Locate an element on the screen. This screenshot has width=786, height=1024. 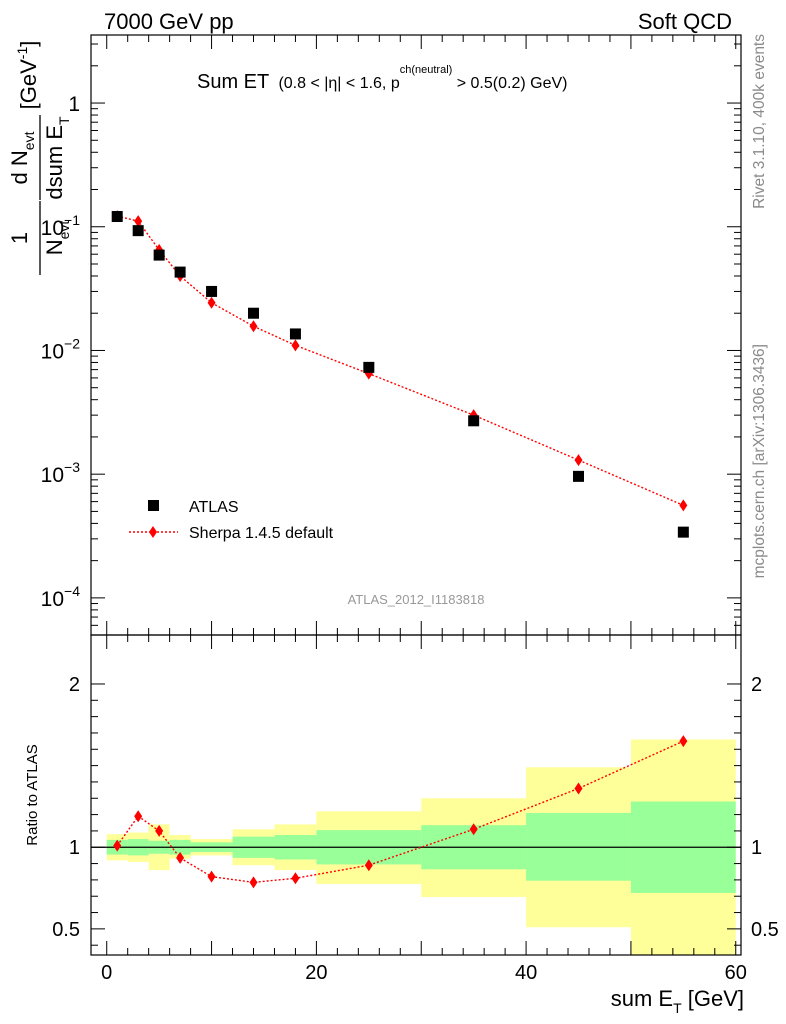
rivet-version-label: Rivet 3.1.10, 400k events is located at coordinates (759, 121).